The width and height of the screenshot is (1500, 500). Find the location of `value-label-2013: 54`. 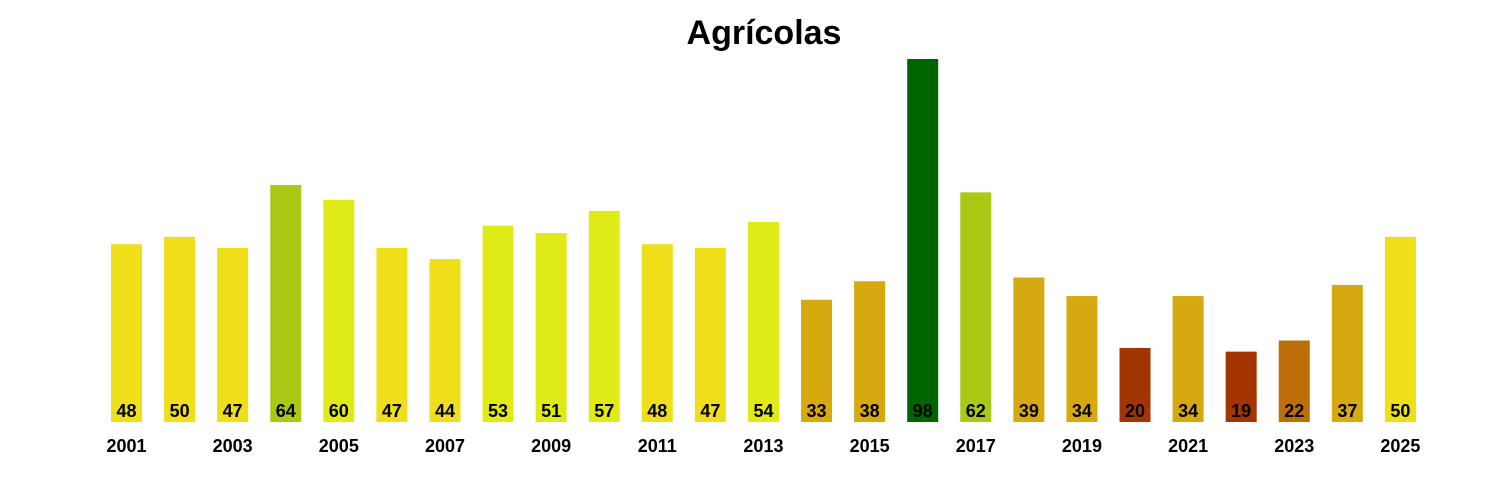

value-label-2013: 54 is located at coordinates (763, 411).